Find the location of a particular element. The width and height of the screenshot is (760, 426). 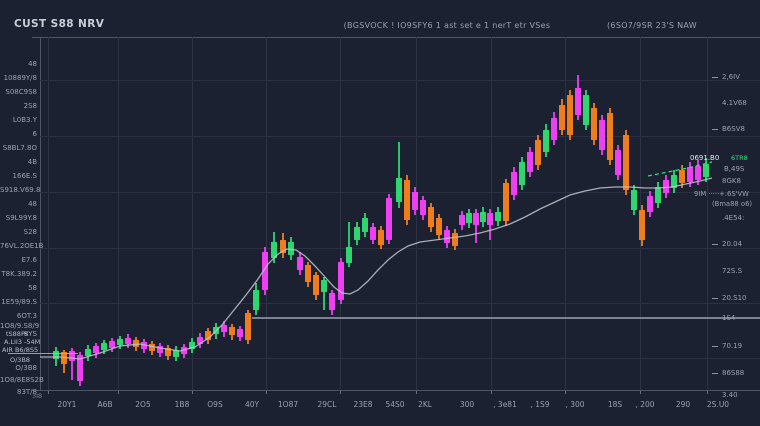

time-axis-label: 2KL is located at coordinates (425, 404).